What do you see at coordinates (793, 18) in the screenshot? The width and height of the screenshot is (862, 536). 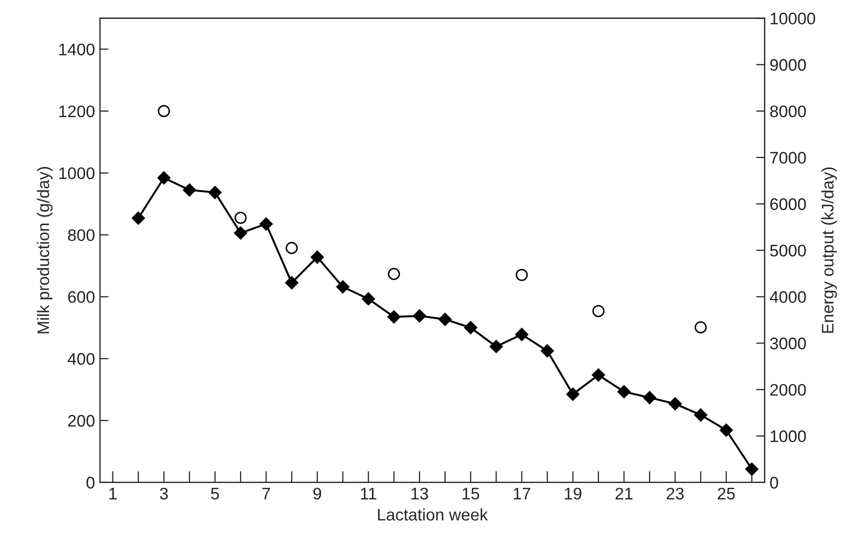 I see `y2-tick-label: 10000` at bounding box center [793, 18].